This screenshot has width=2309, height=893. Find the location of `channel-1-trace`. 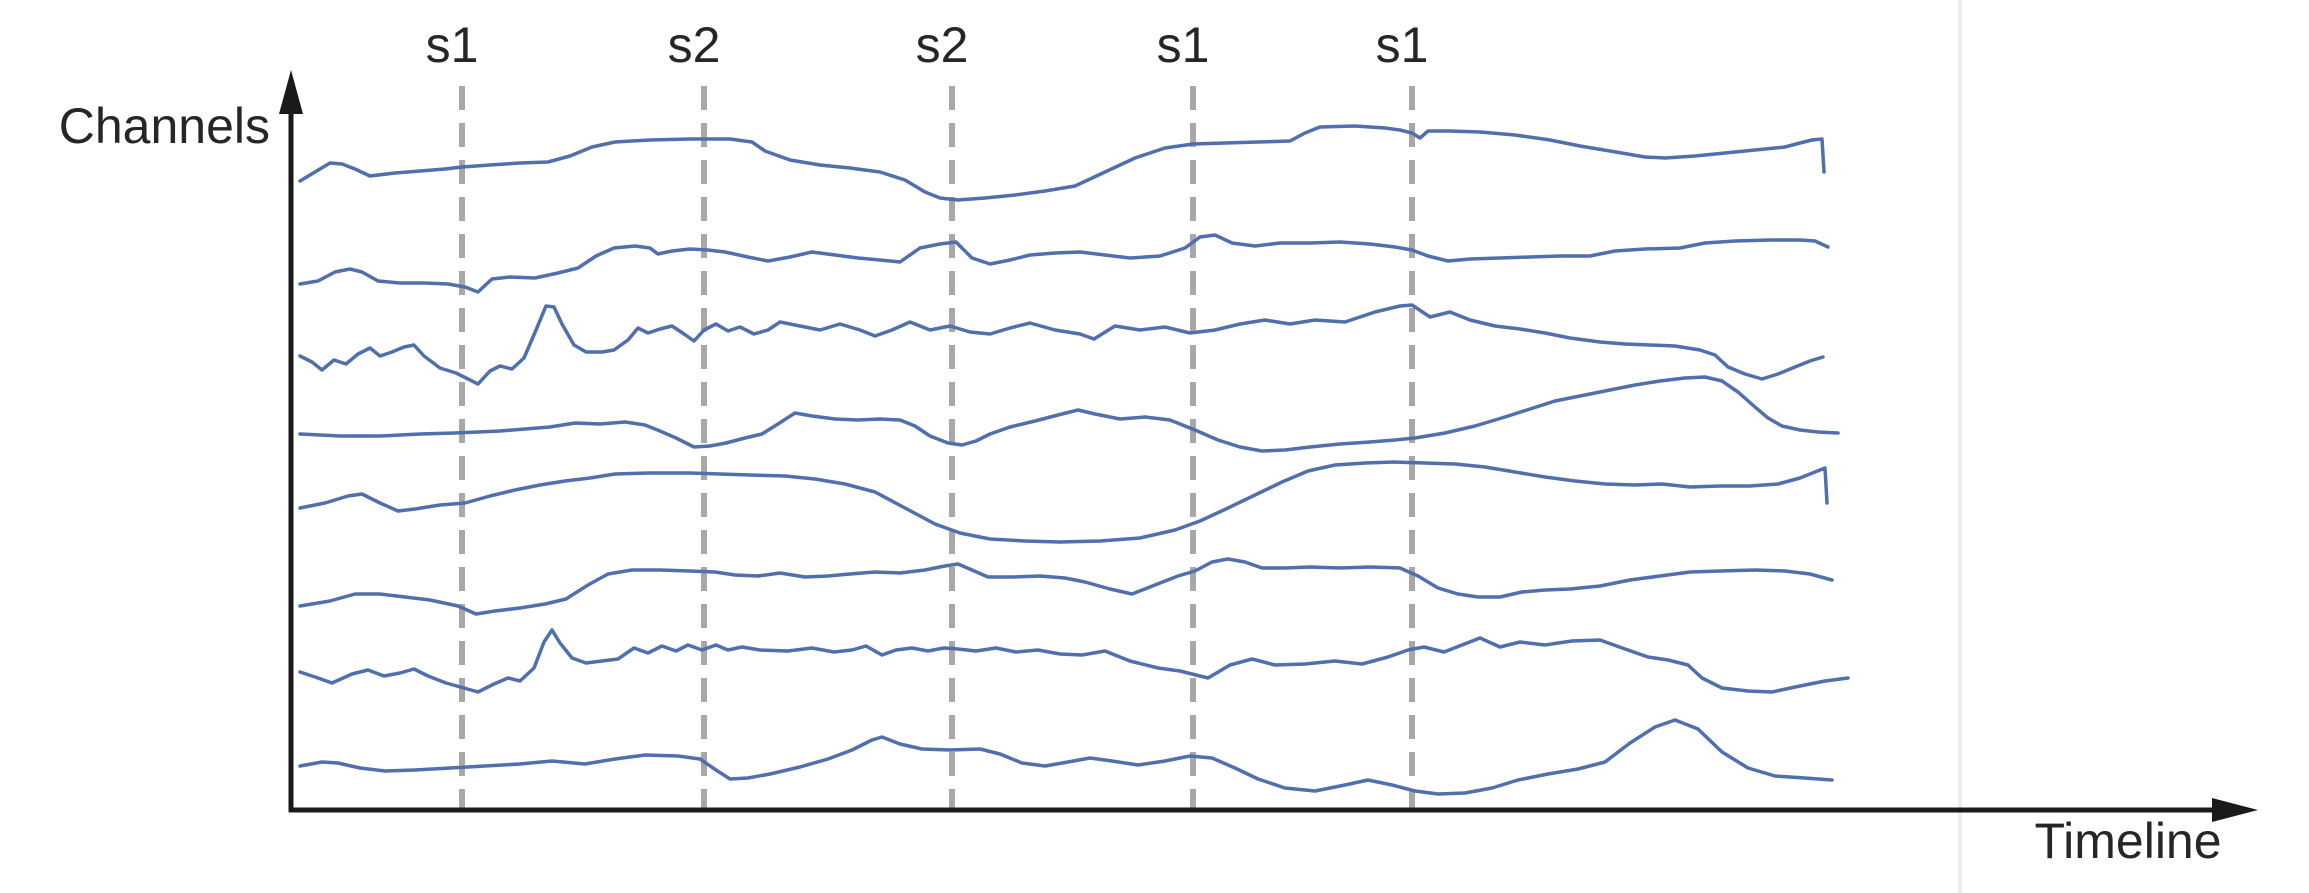

channel-1-trace is located at coordinates (1062, 163).